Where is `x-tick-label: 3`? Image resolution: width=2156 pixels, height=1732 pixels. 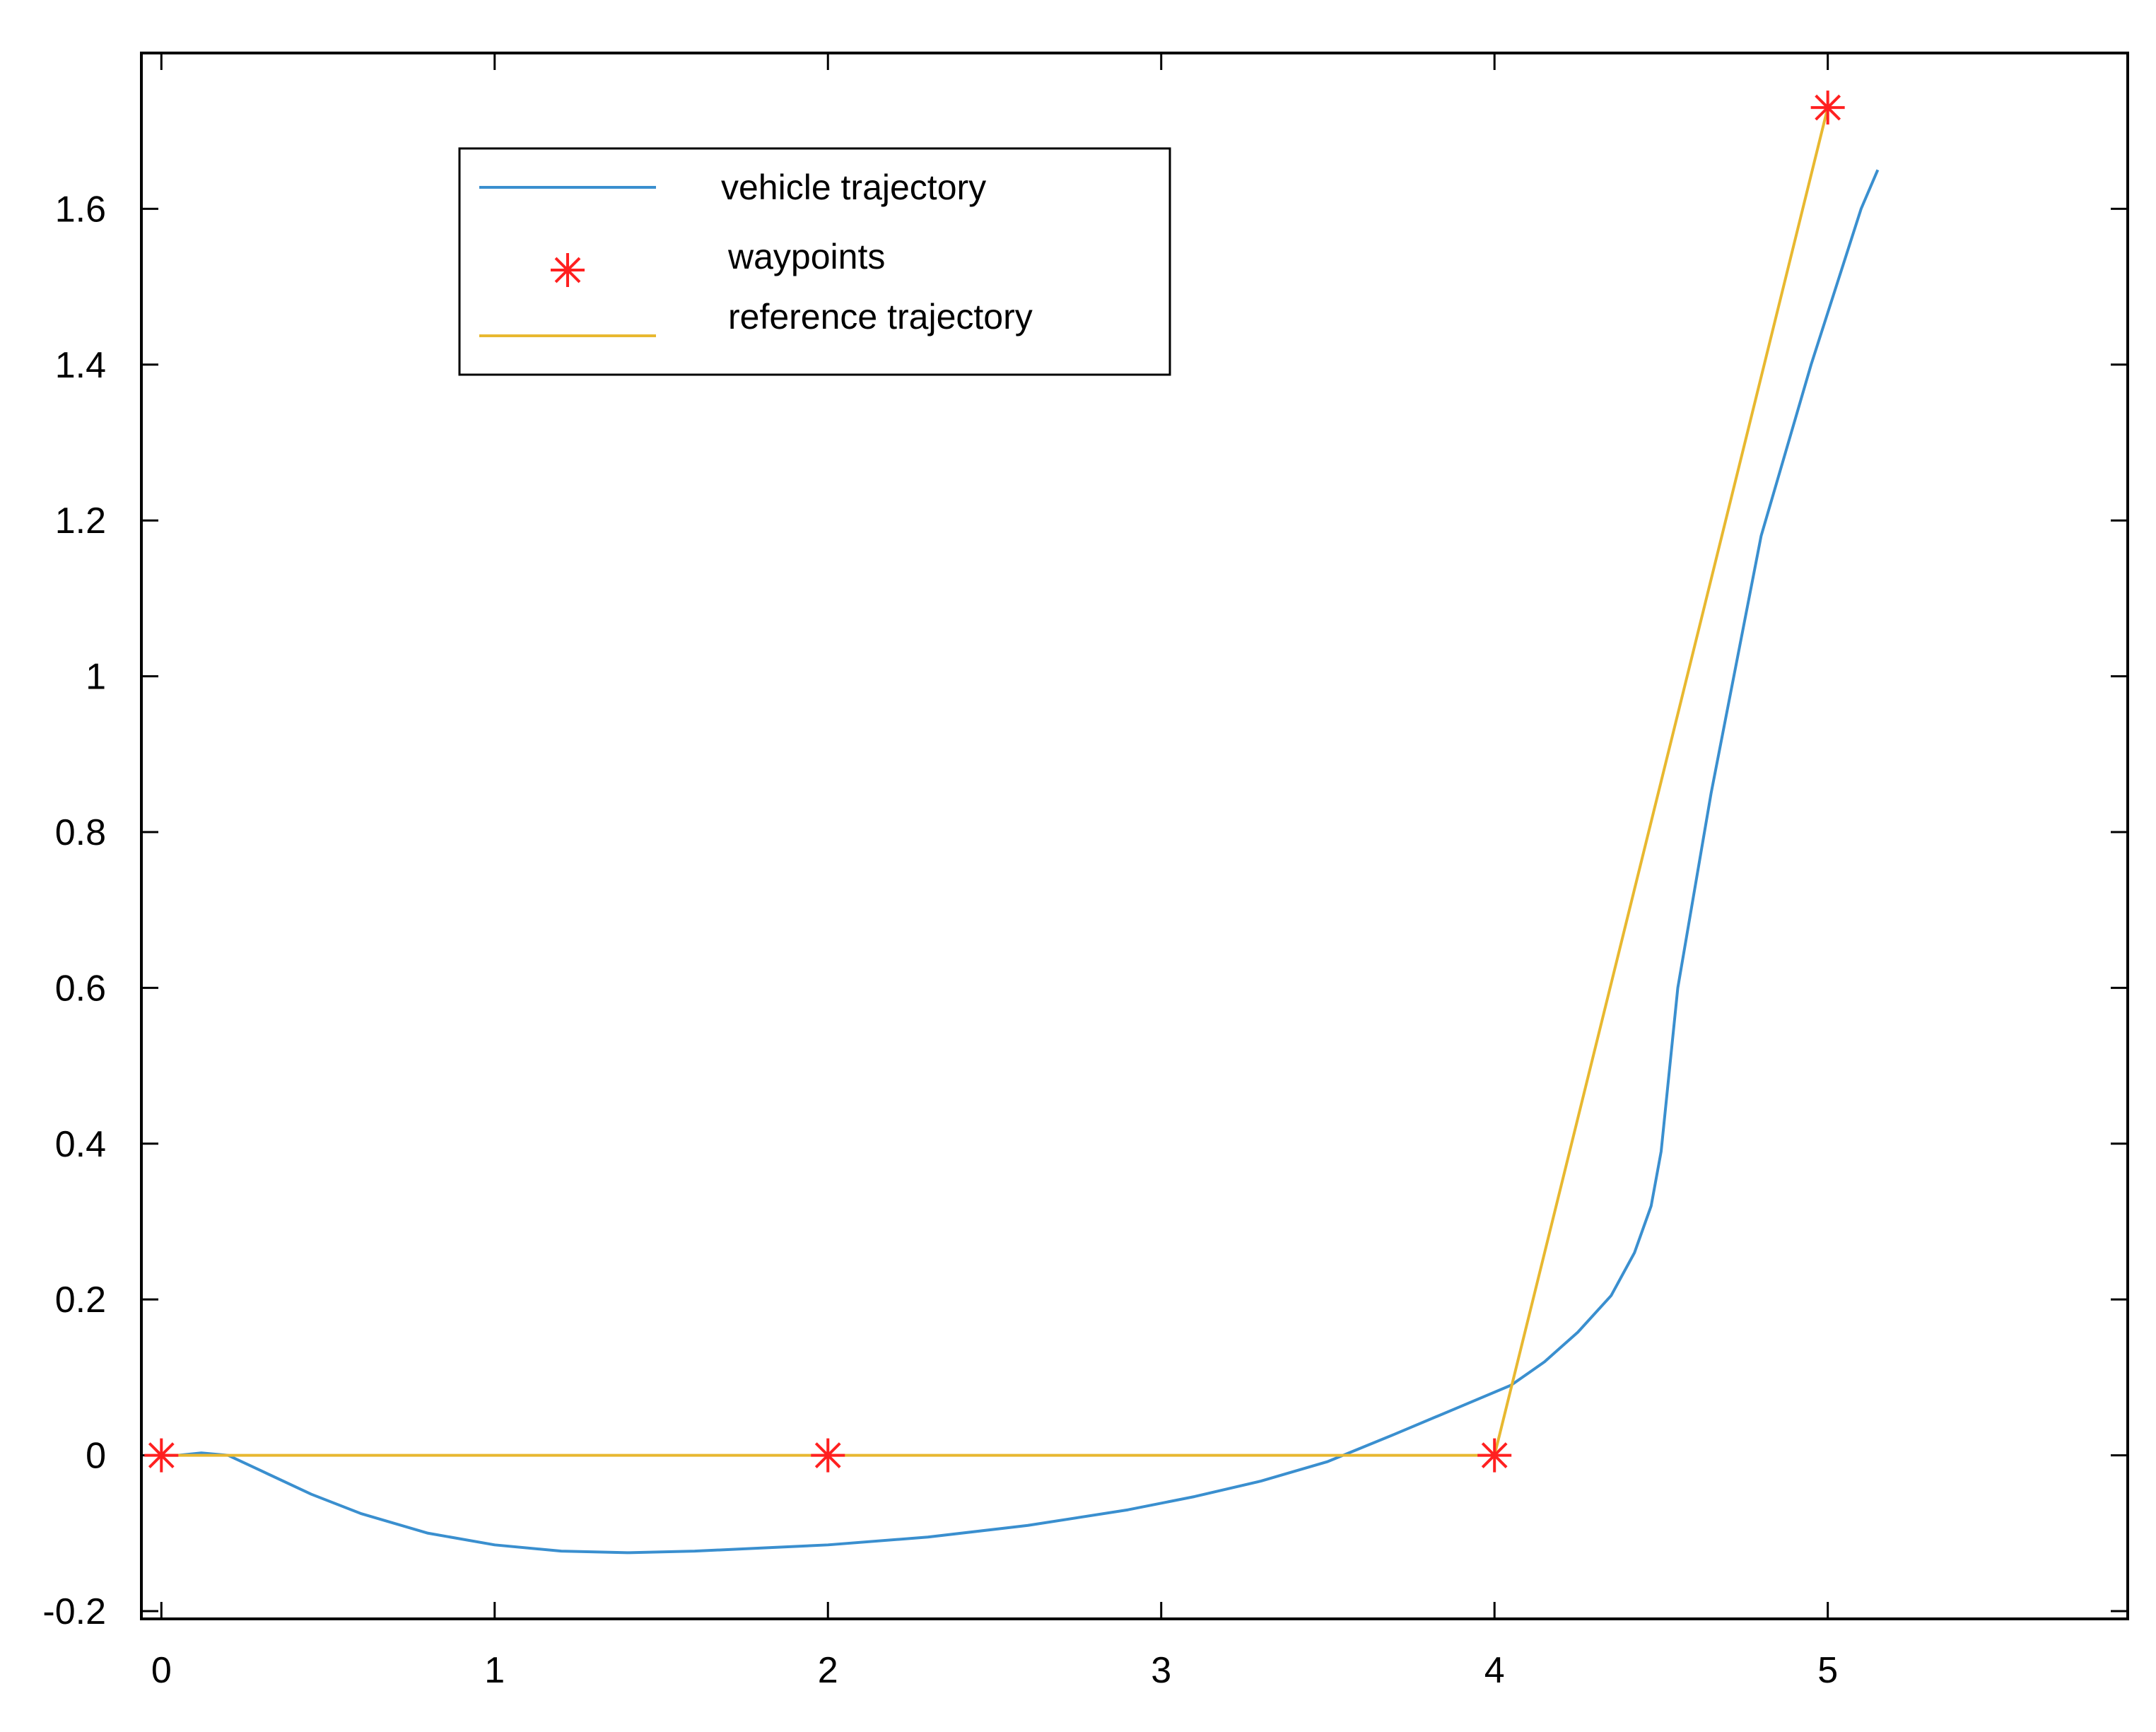
x-tick-label: 3 is located at coordinates (1161, 1671).